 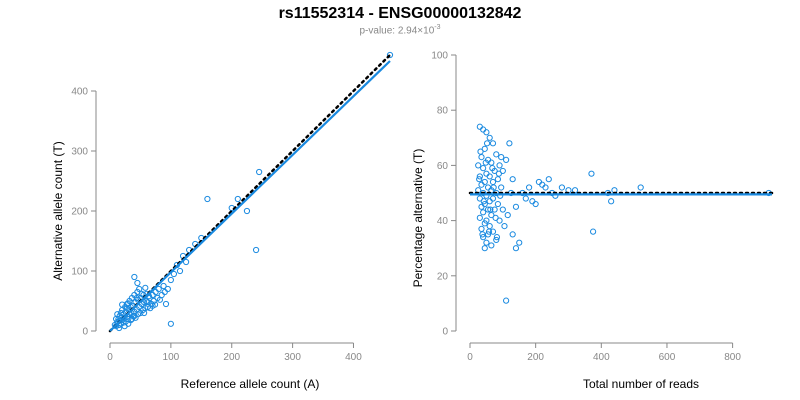 What do you see at coordinates (58, 210) in the screenshot?
I see `left-y-axis-label: Alternative allele count (T)` at bounding box center [58, 210].